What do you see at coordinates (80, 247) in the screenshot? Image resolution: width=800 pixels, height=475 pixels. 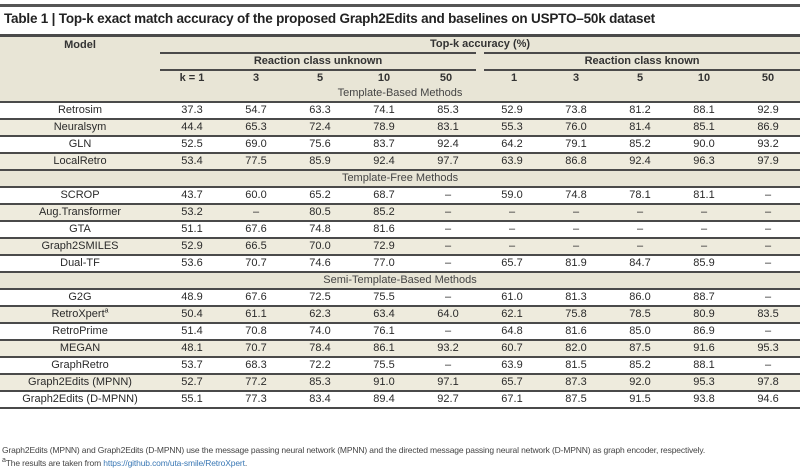 I see `model-name: Graph2SMILES` at bounding box center [80, 247].